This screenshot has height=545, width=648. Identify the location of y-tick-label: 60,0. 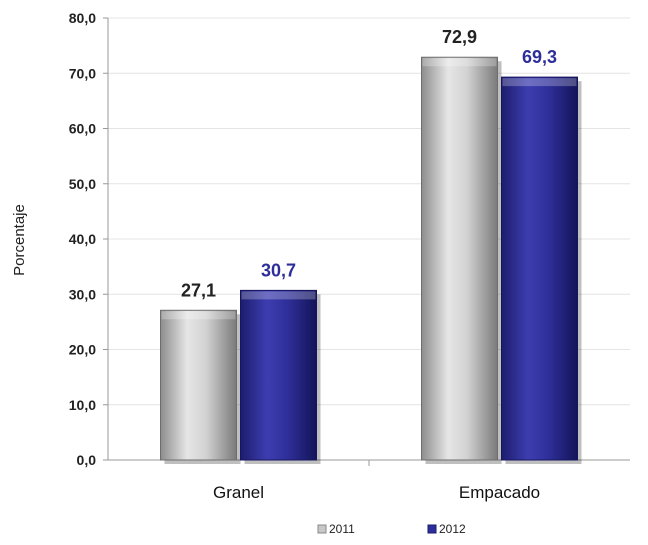
(82, 129).